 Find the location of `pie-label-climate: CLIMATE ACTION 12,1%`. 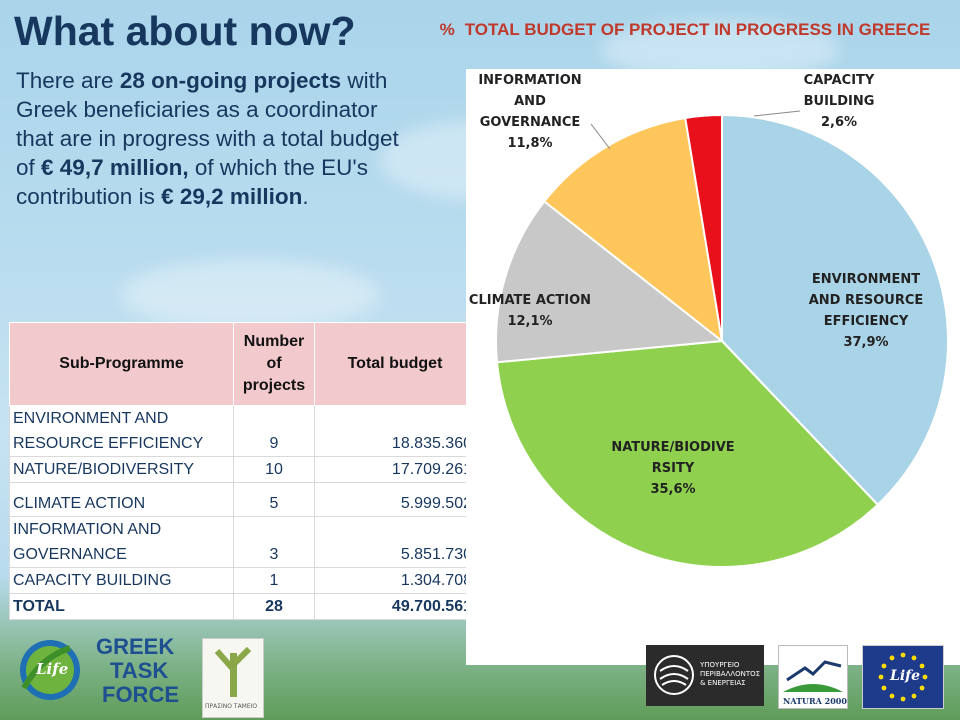

pie-label-climate: CLIMATE ACTION 12,1% is located at coordinates (530, 311).